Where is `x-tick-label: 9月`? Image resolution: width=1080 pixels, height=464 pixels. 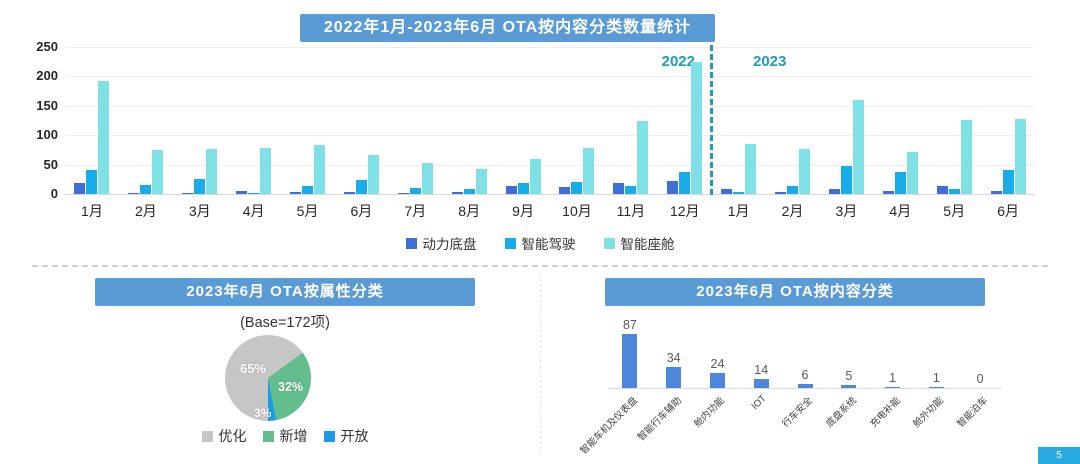
x-tick-label: 9月 is located at coordinates (523, 211).